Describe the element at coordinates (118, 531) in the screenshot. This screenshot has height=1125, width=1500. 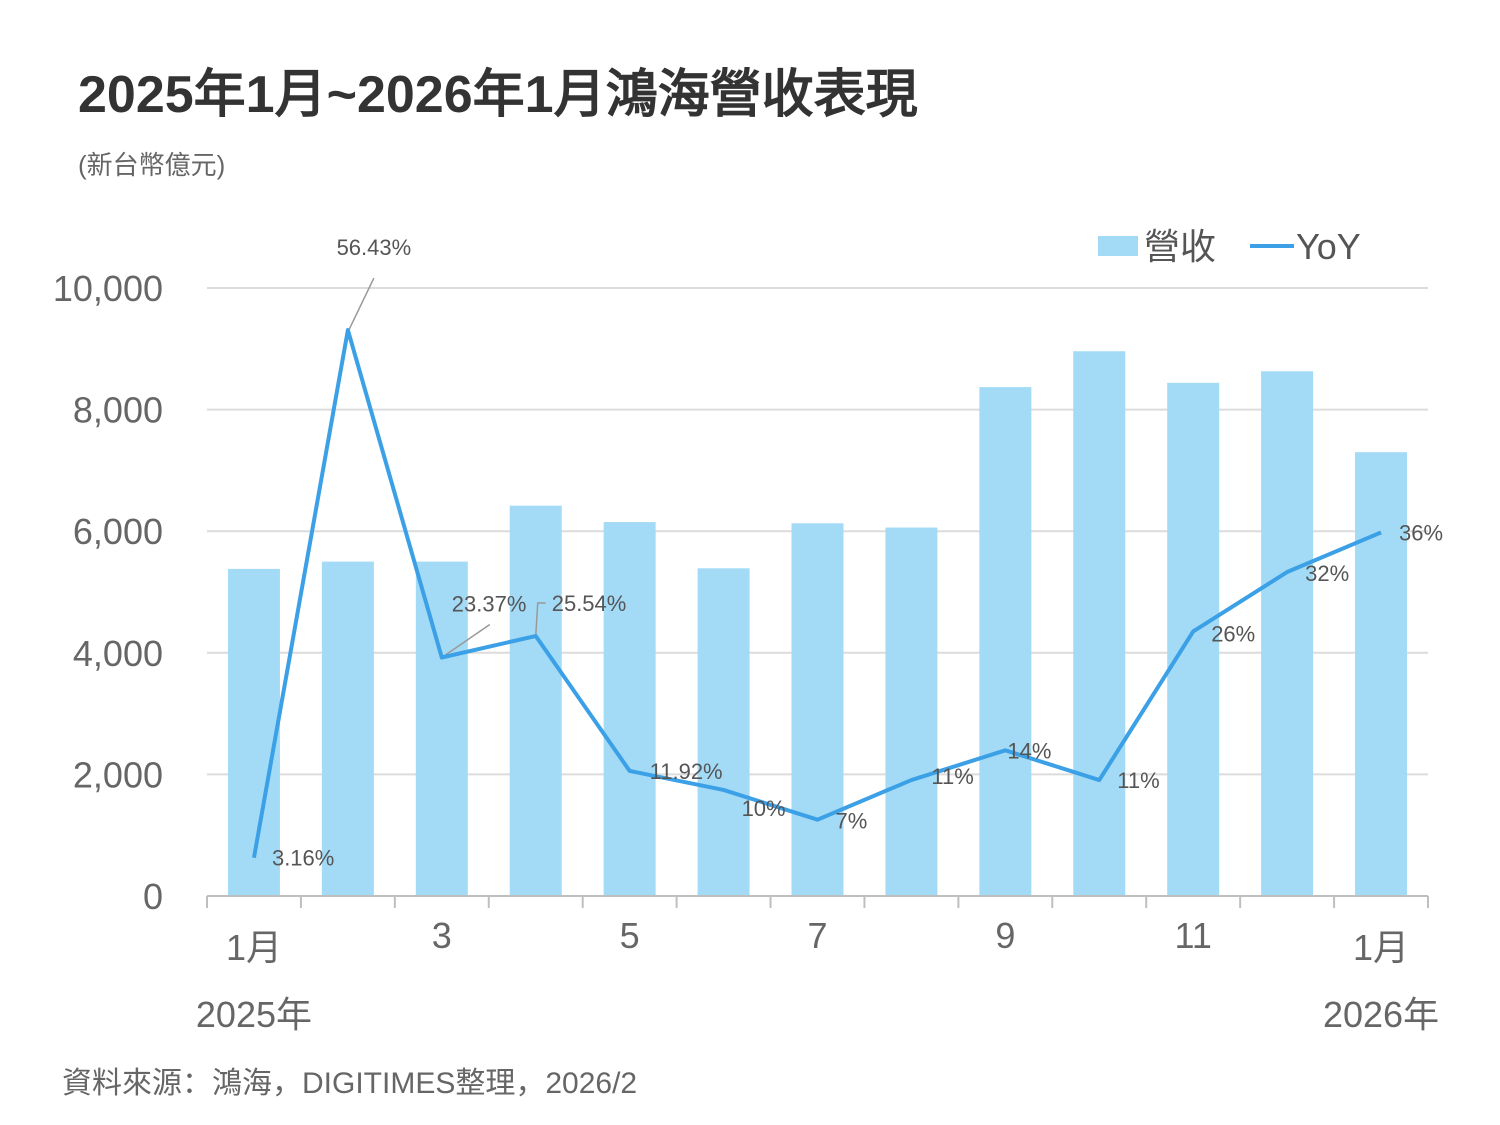
I see `y-tick-label: 6,000` at that location.